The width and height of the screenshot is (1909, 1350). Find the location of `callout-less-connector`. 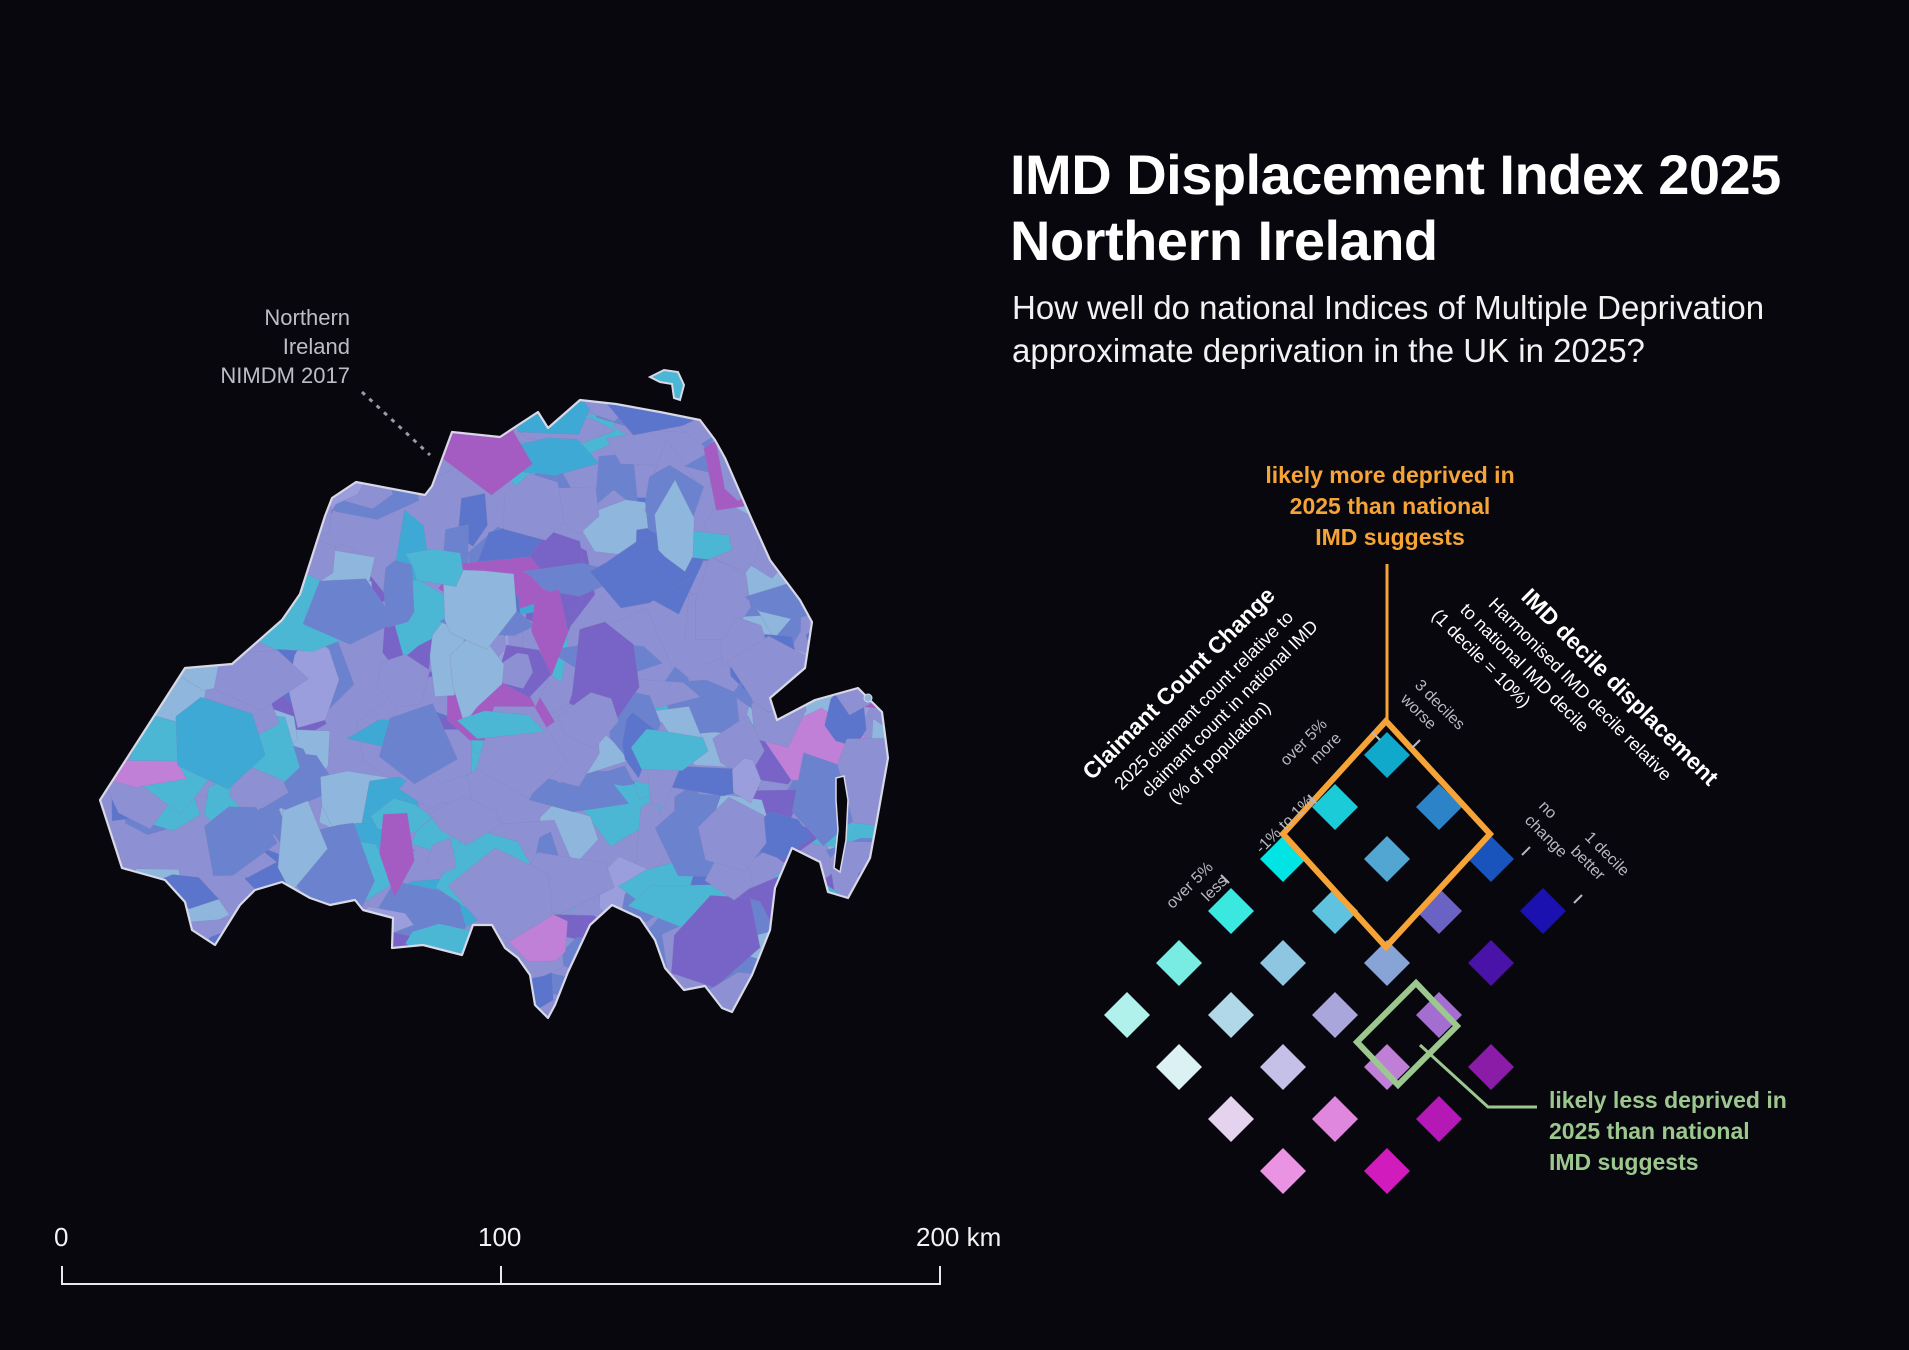

callout-less-connector is located at coordinates (1477, 1076).